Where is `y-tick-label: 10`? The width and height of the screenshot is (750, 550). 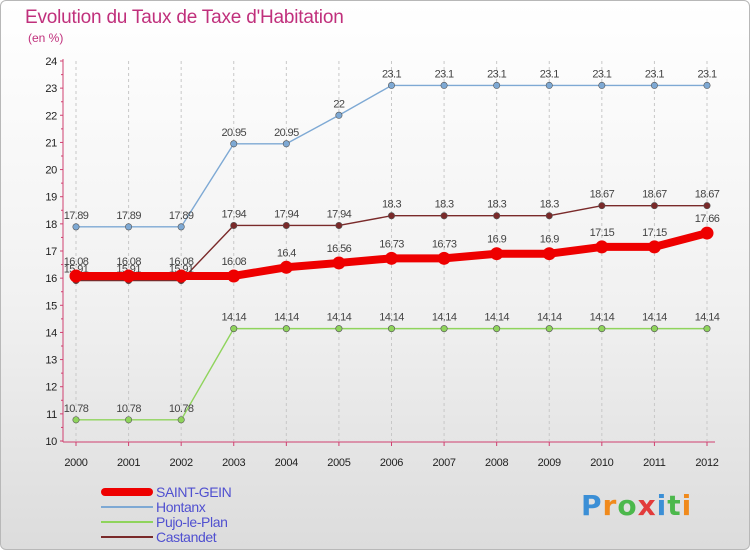 y-tick-label: 10 is located at coordinates (51, 442).